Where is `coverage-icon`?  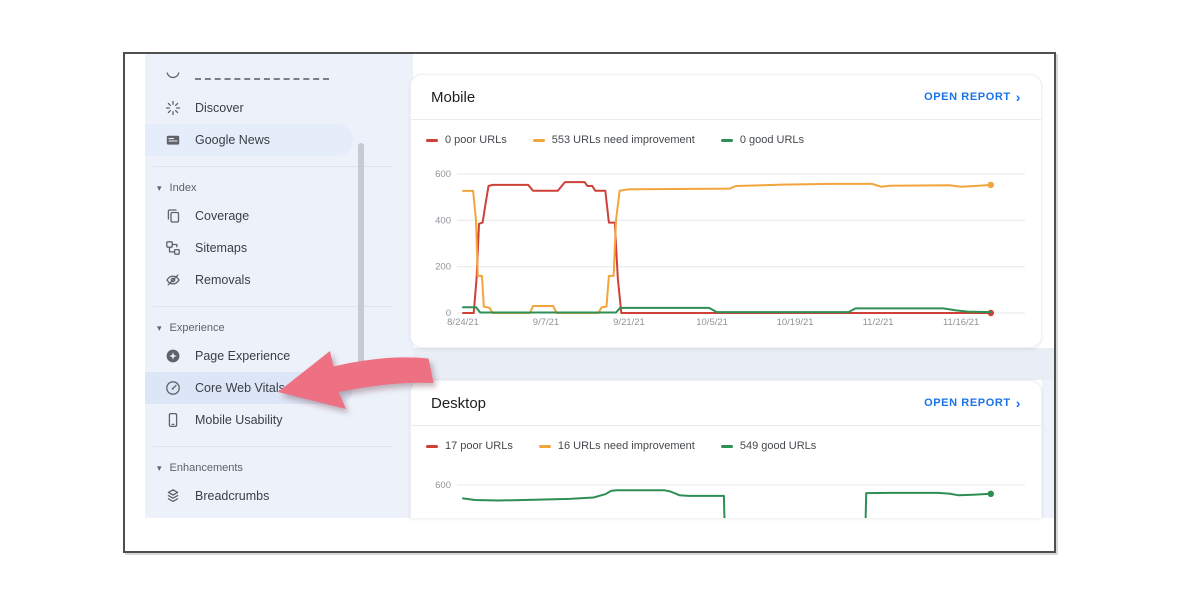
coverage-icon is located at coordinates (173, 216).